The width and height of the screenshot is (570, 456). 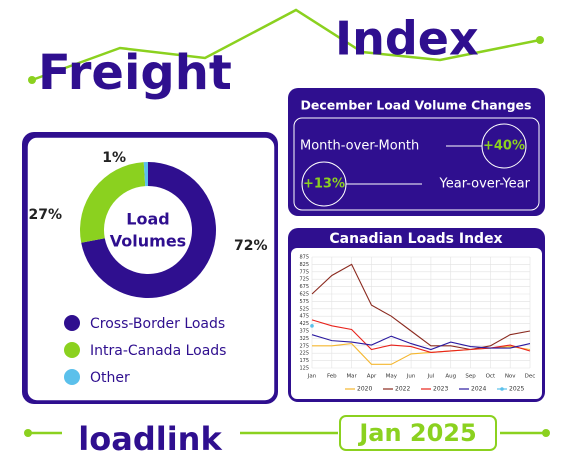 I want to click on kpi-value: +40%, so click(x=504, y=146).